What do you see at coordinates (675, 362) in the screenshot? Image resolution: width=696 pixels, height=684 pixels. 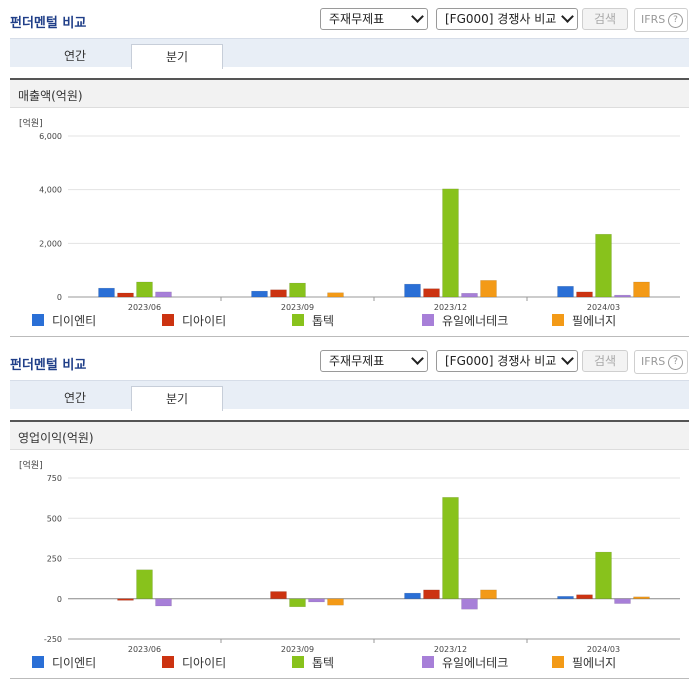 I see `question-icon: ?` at bounding box center [675, 362].